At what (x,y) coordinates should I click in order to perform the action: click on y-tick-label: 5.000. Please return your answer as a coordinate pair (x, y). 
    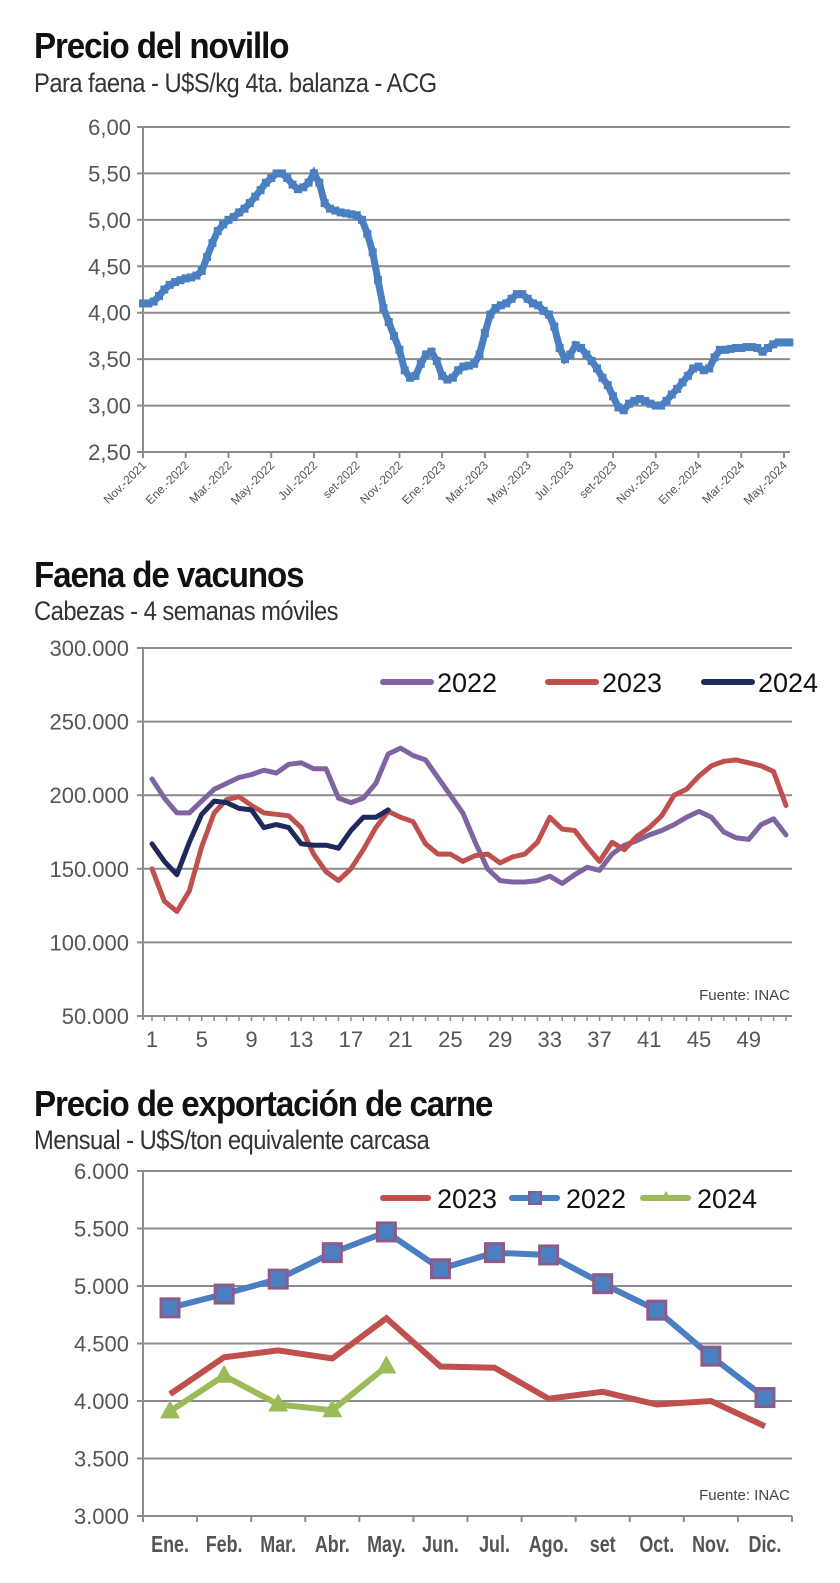
    Looking at the image, I should click on (101, 1286).